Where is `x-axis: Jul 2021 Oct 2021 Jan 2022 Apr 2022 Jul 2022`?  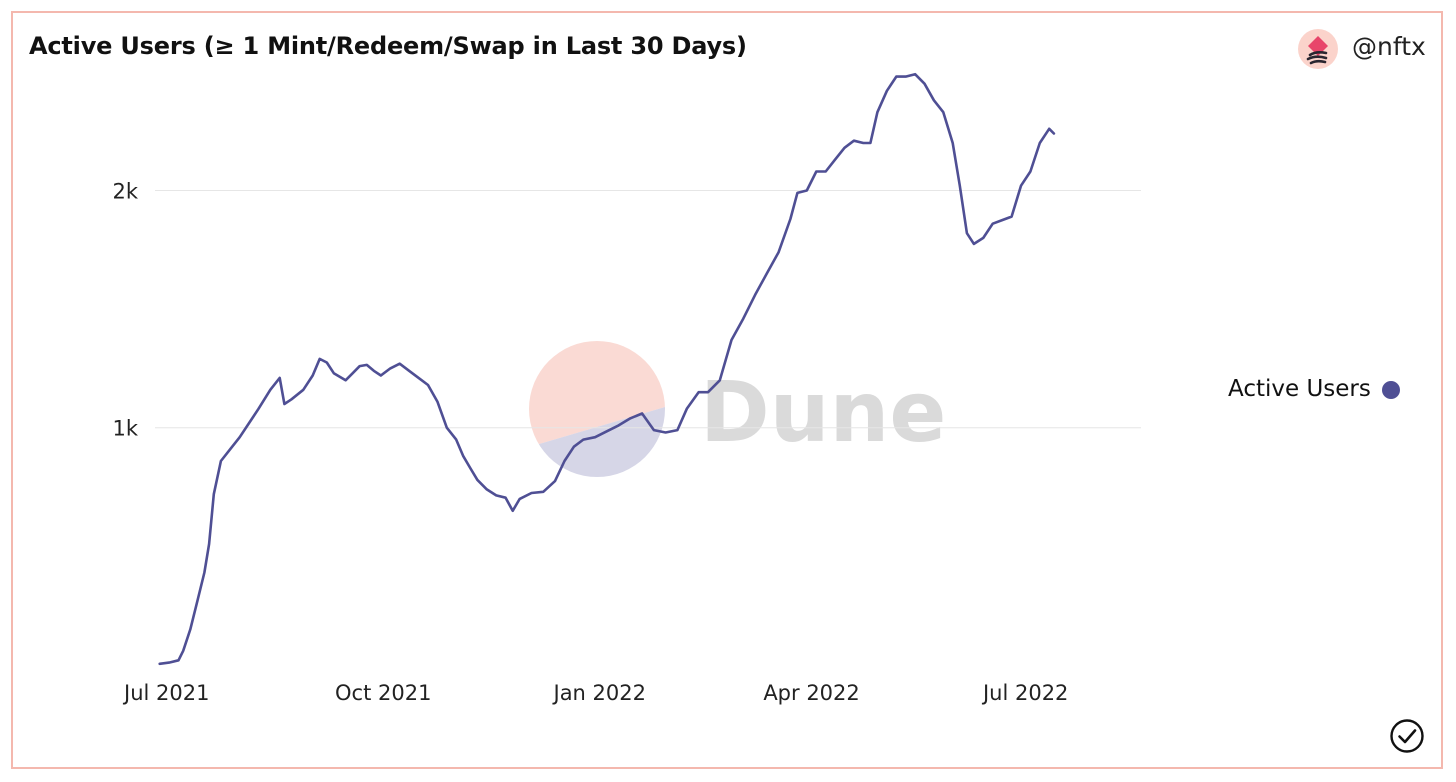 x-axis: Jul 2021 Oct 2021 Jan 2022 Apr 2022 Jul 2022 is located at coordinates (595, 693).